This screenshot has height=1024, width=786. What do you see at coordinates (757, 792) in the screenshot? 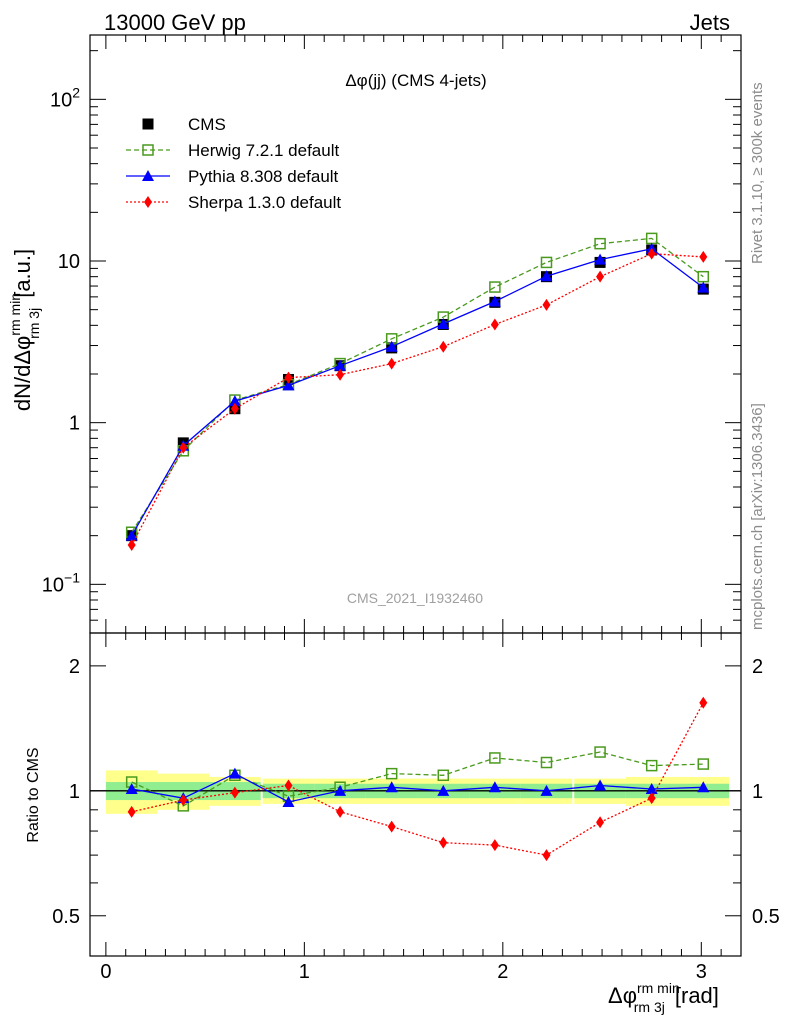
I see `ratio-y-tick-label-right: 1` at bounding box center [757, 792].